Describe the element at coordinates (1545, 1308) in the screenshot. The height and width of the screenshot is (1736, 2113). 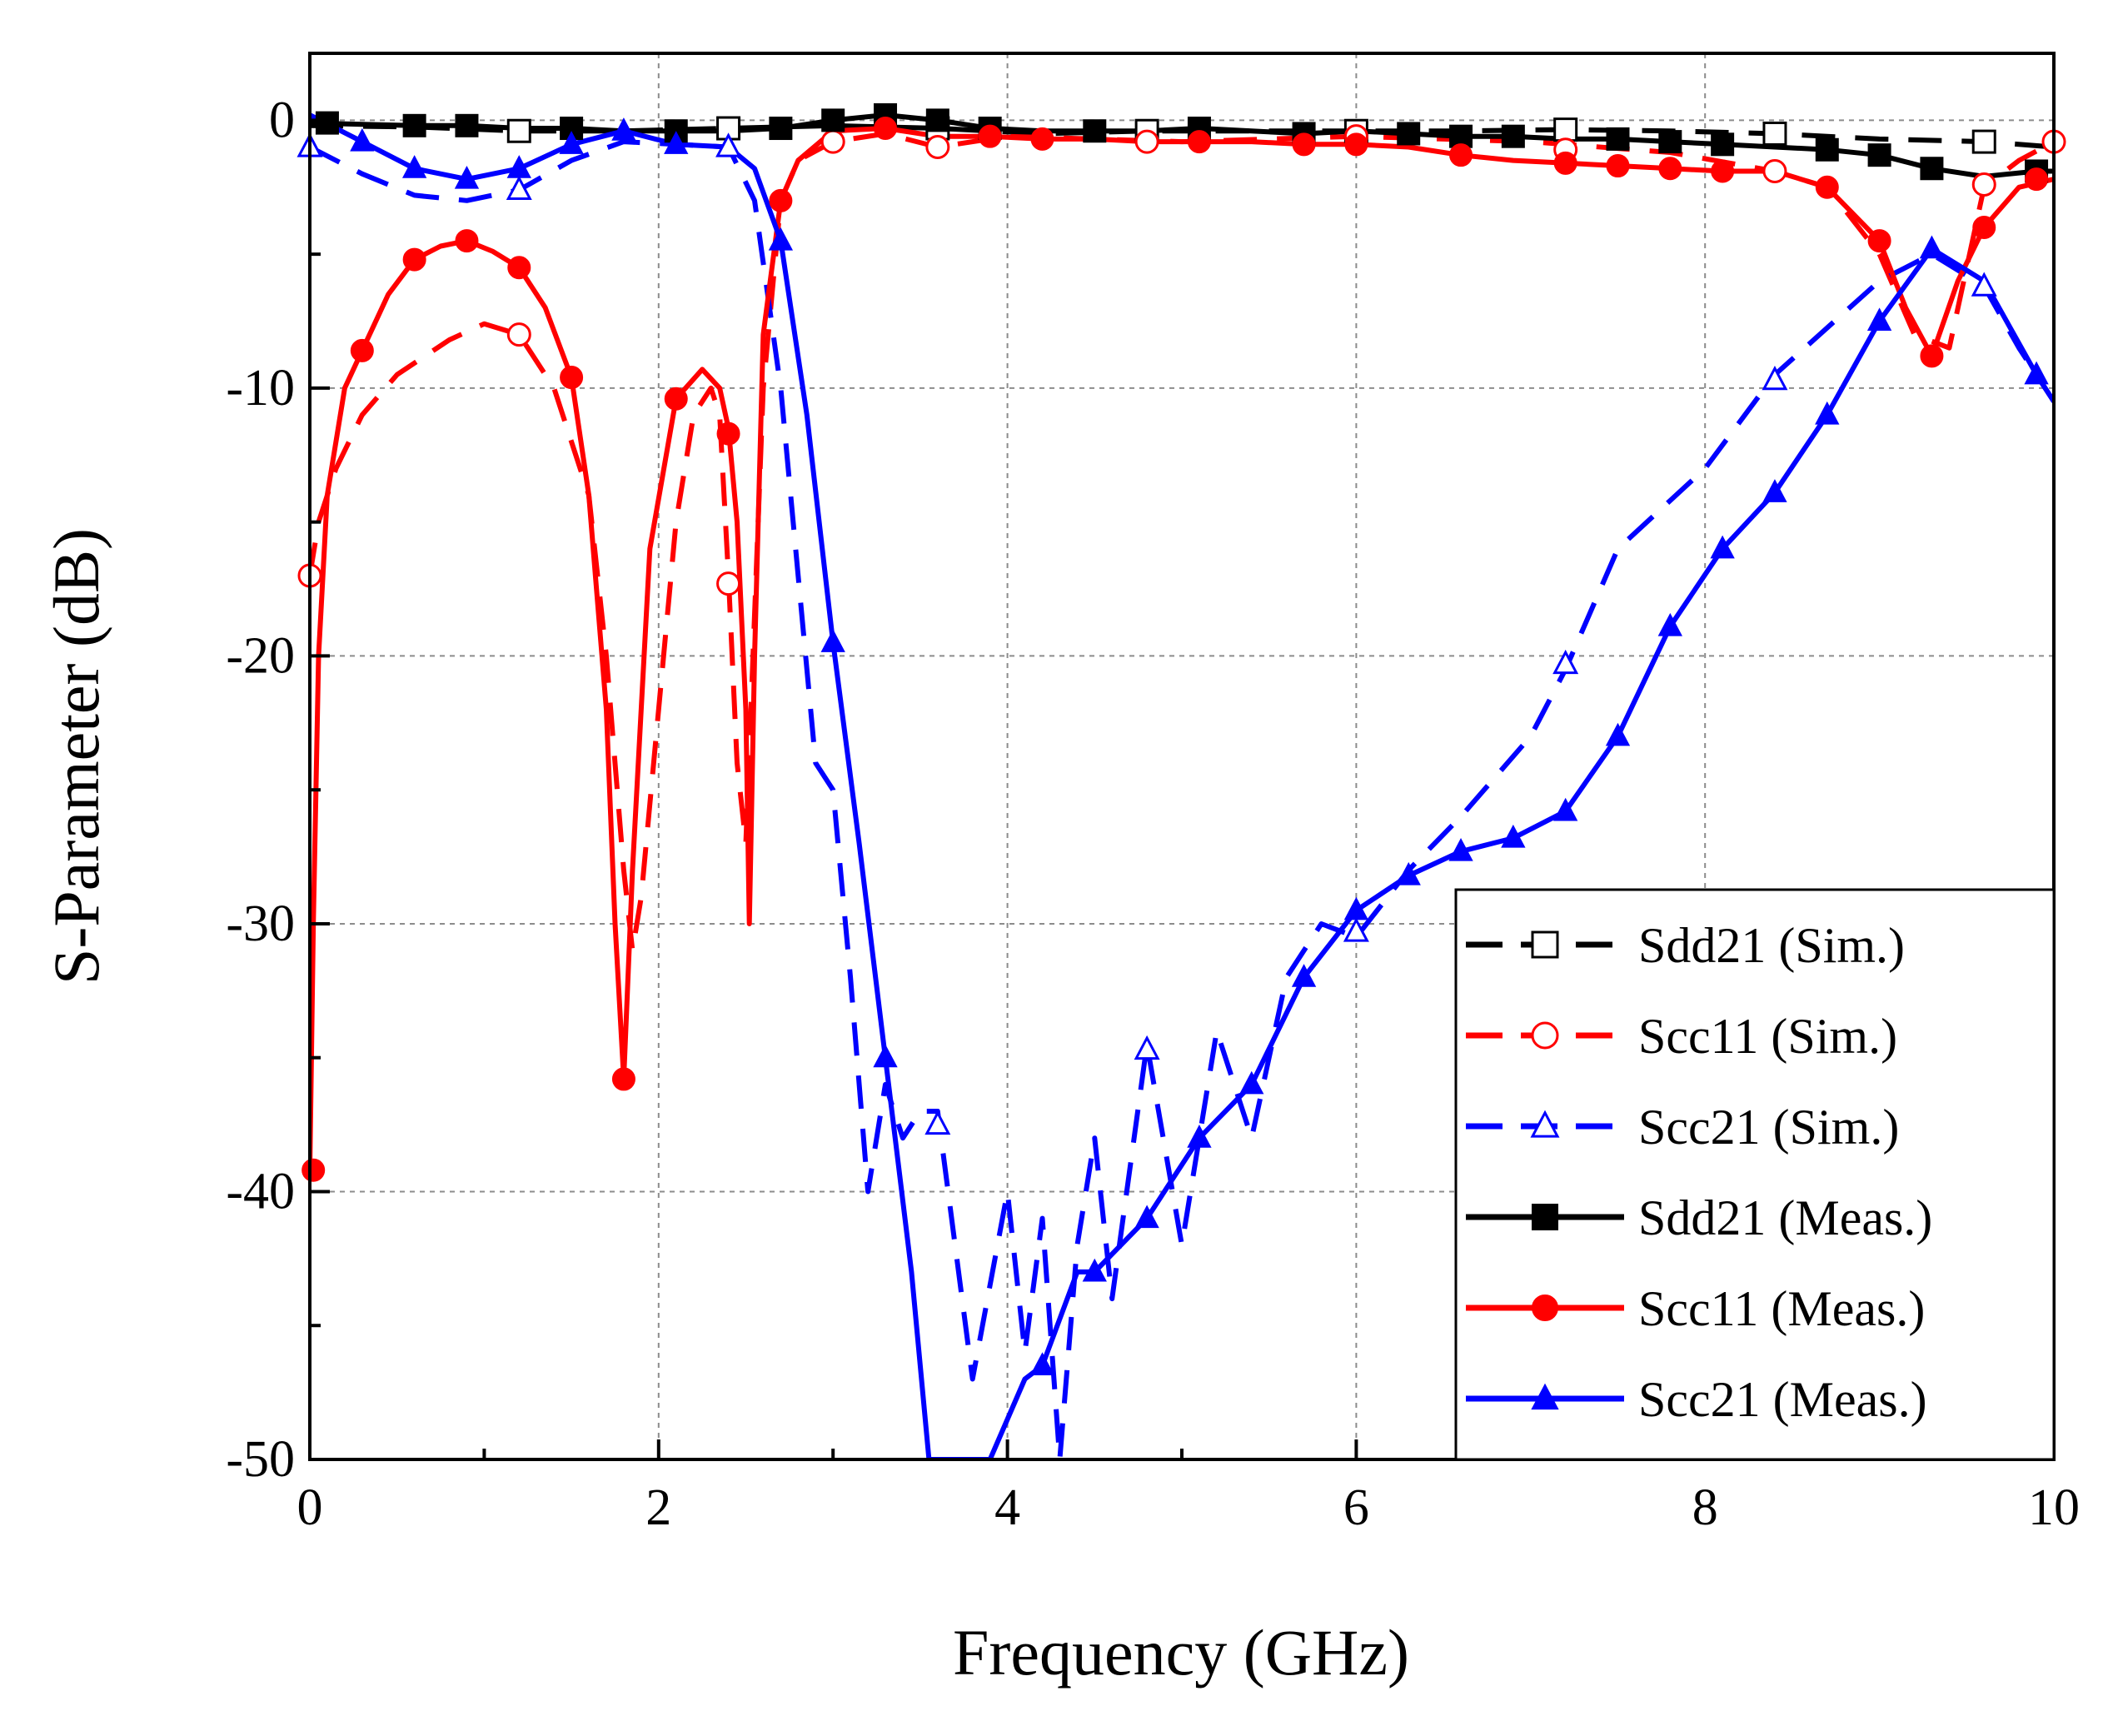
I see `legend-marker-scc11-meas` at that location.